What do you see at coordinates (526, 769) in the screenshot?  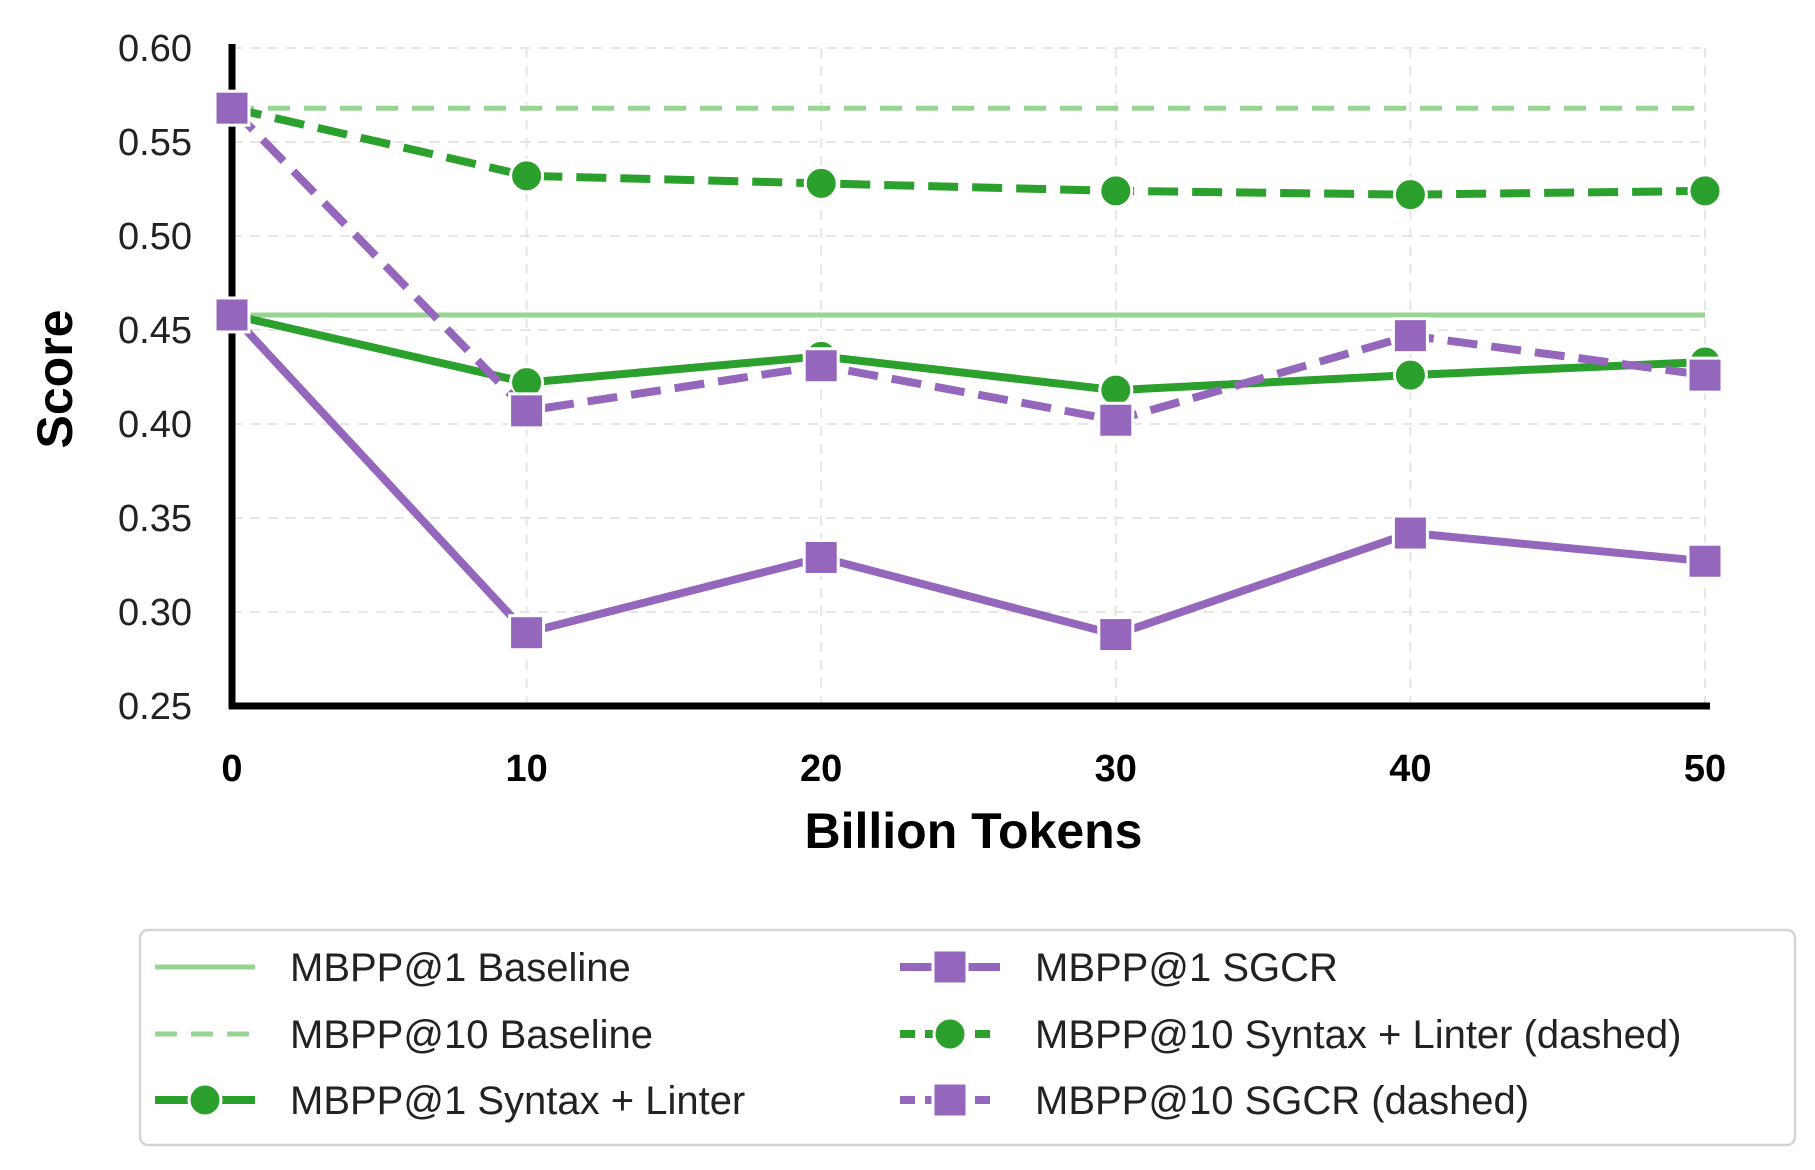 I see `x-tick-label: 10` at bounding box center [526, 769].